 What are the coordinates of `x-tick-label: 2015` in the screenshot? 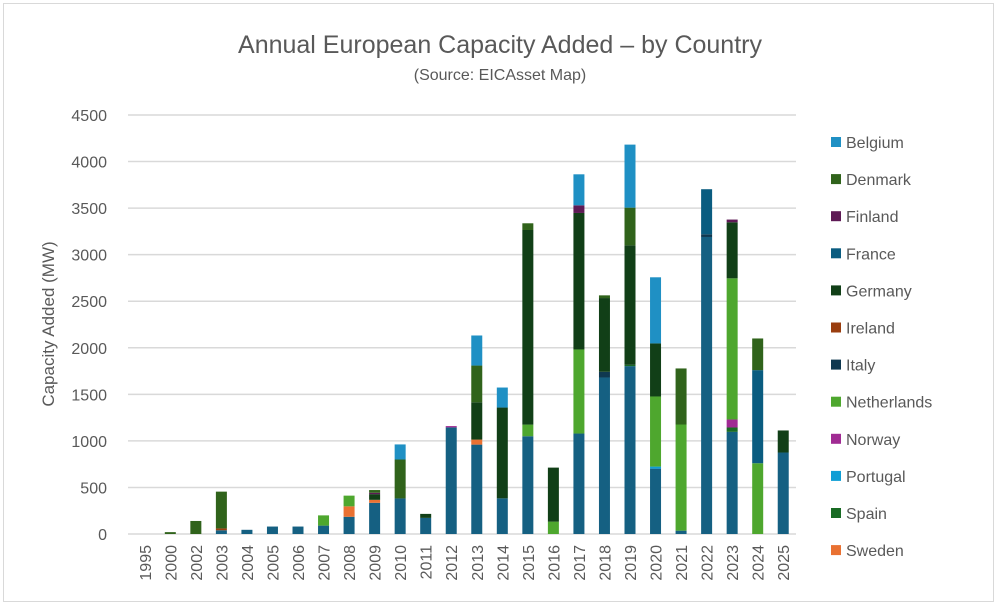 It's located at (529, 563).